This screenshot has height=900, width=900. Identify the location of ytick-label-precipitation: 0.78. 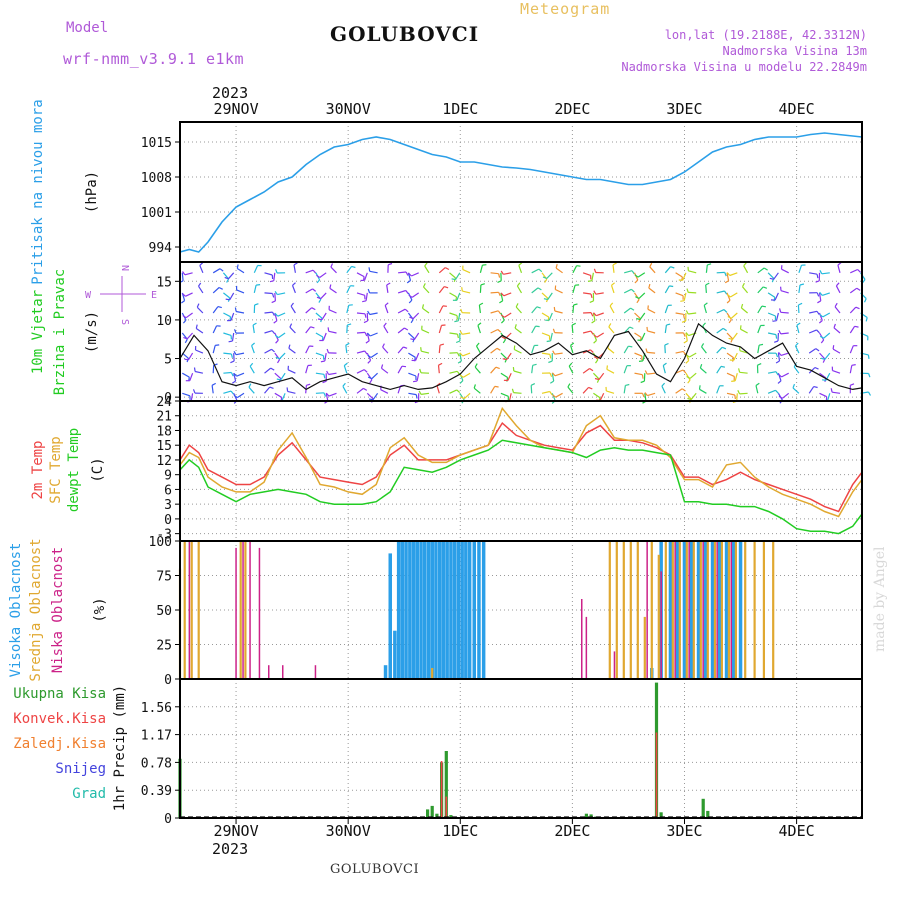
(156, 763).